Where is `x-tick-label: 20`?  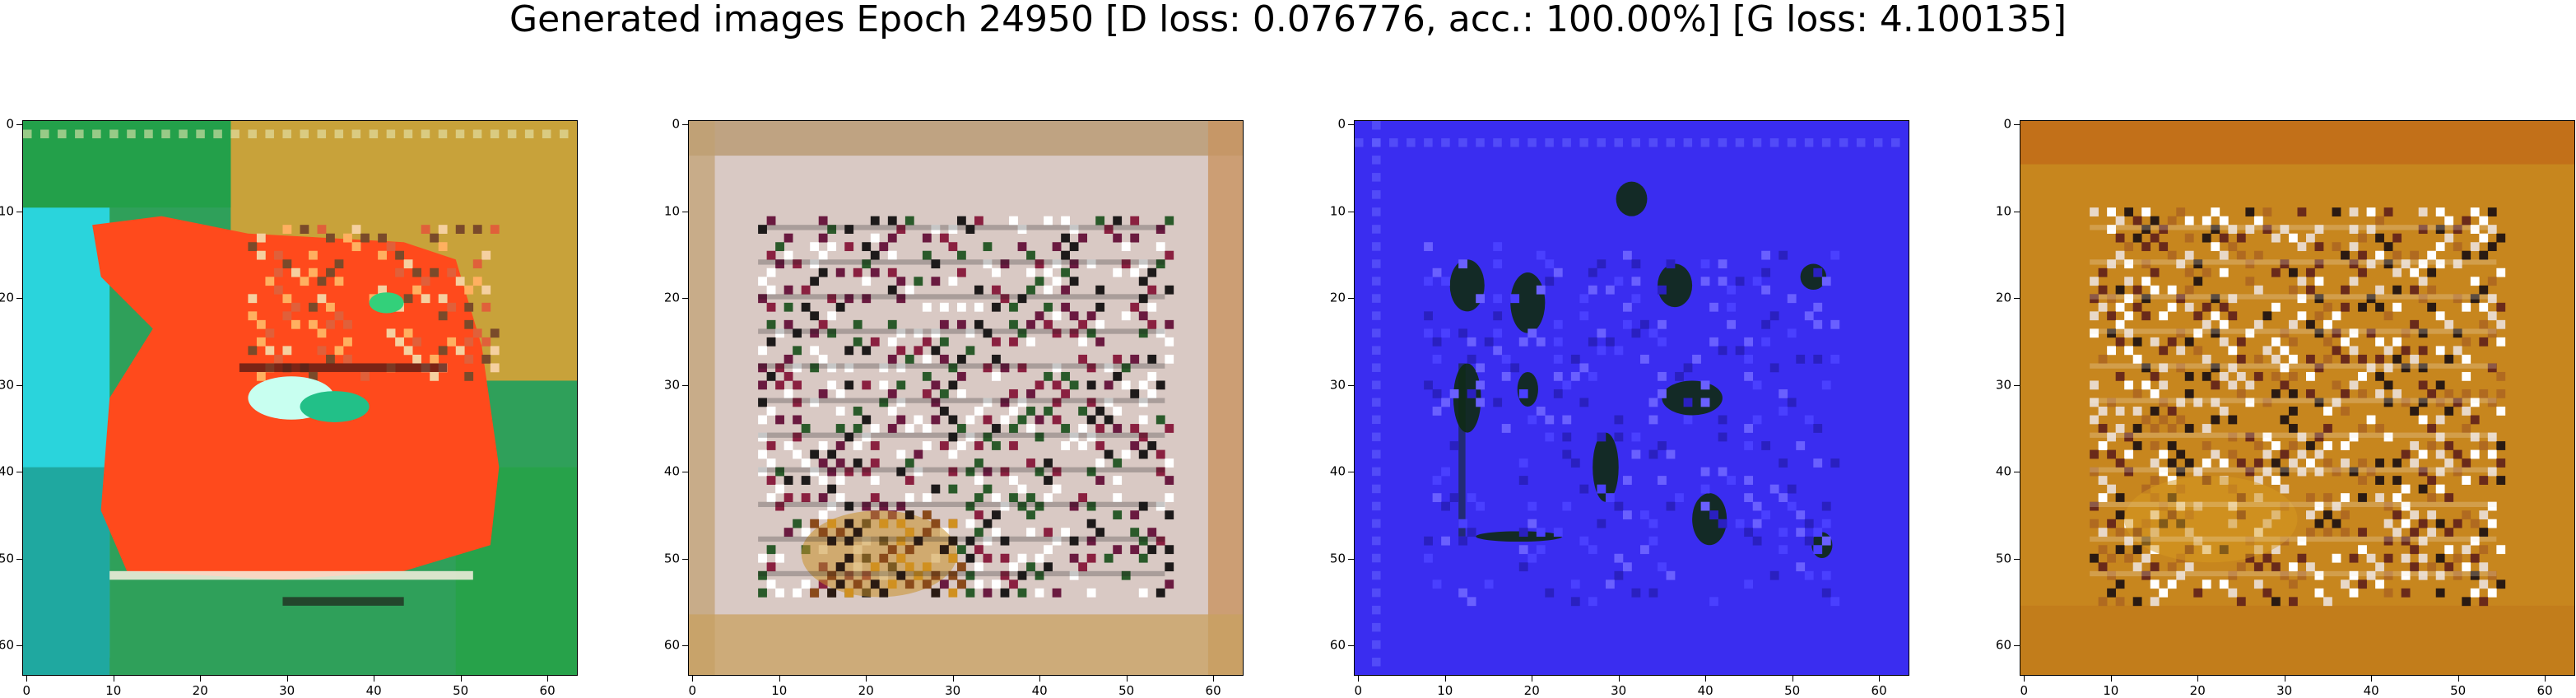 x-tick-label: 20 is located at coordinates (200, 690).